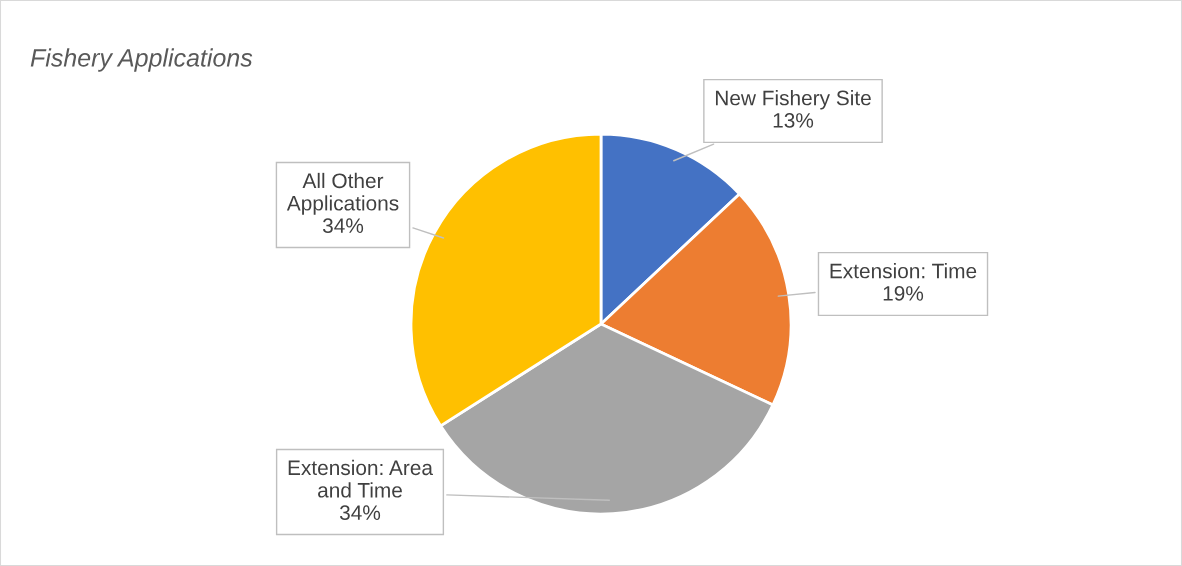 The width and height of the screenshot is (1182, 566). I want to click on data-label: 19%, so click(903, 293).